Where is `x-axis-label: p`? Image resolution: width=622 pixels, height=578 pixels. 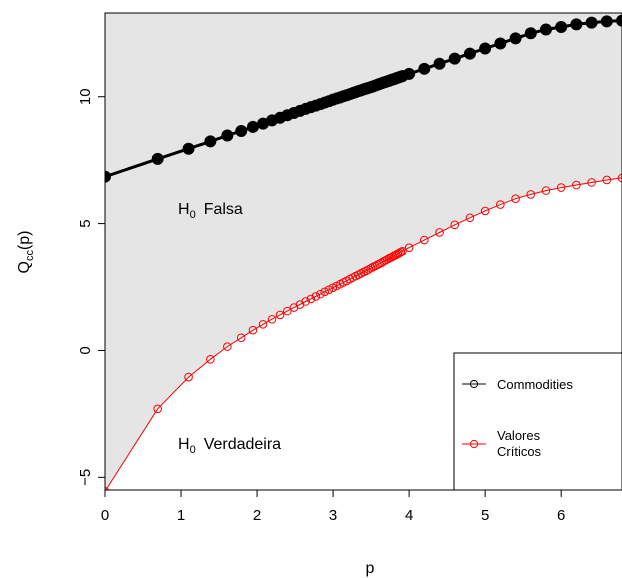 x-axis-label: p is located at coordinates (370, 568).